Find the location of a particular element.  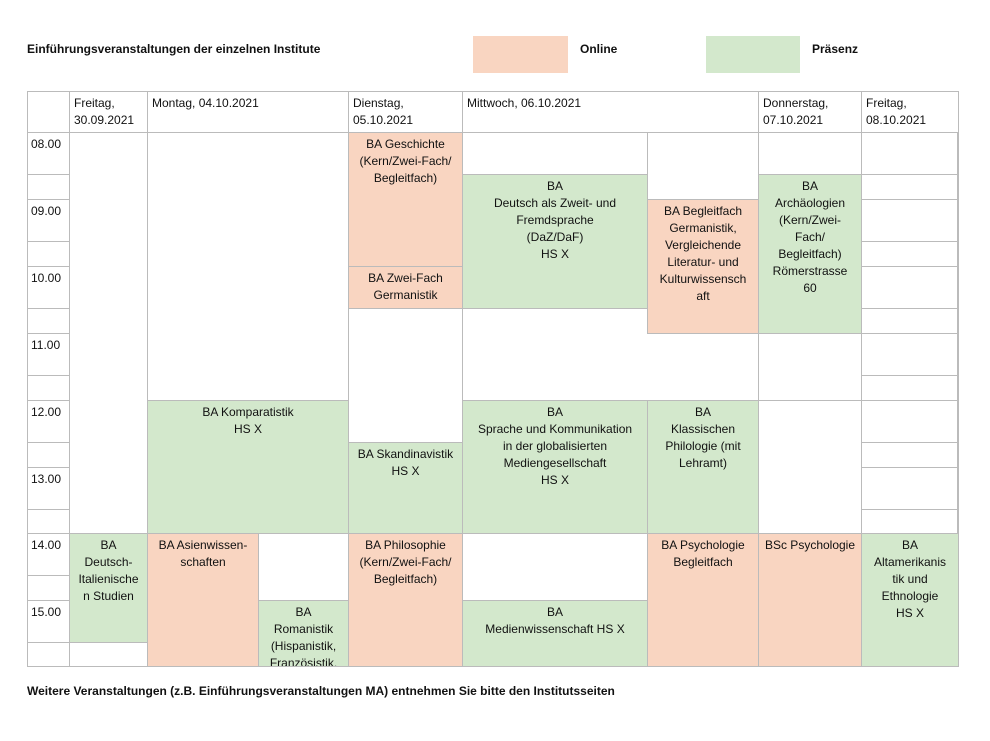

day-header-line: Mittwoch, 06.10.2021 is located at coordinates (524, 103).